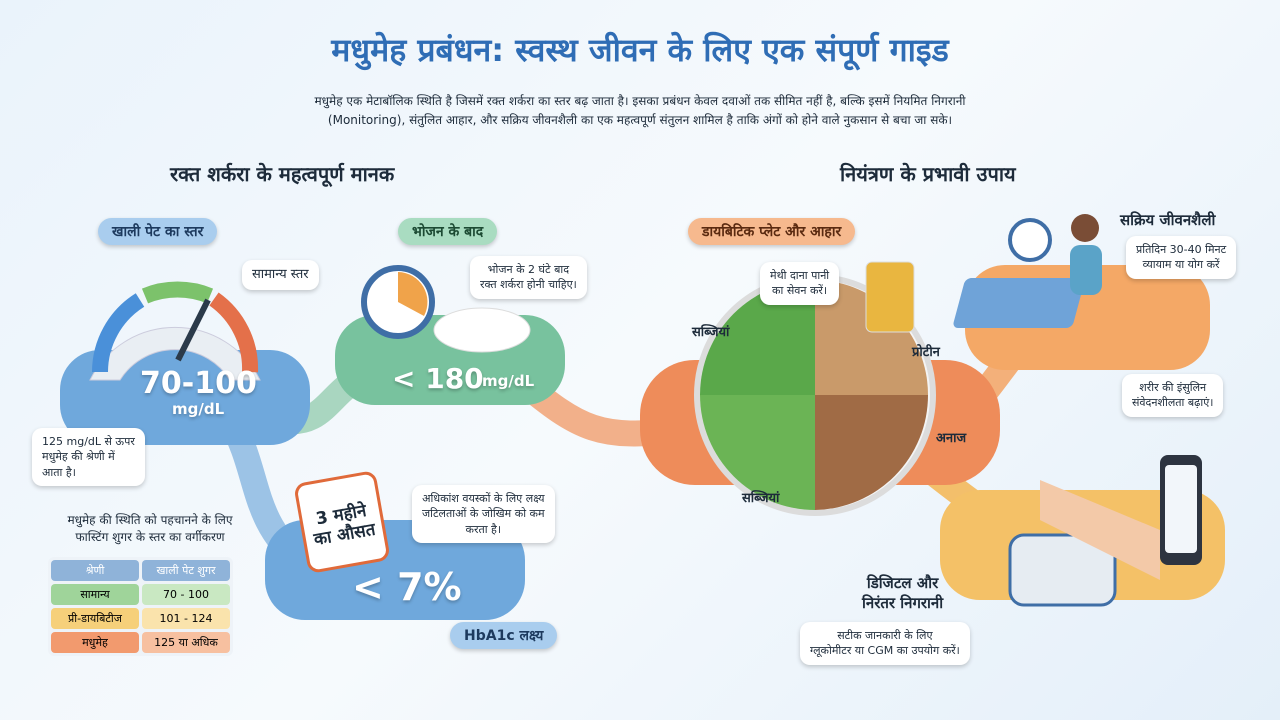 Image resolution: width=1280 pixels, height=720 pixels. What do you see at coordinates (483, 498) in the screenshot?
I see `bubble-line: अधिकांश वयस्कों के लिए लक्ष्य` at bounding box center [483, 498].